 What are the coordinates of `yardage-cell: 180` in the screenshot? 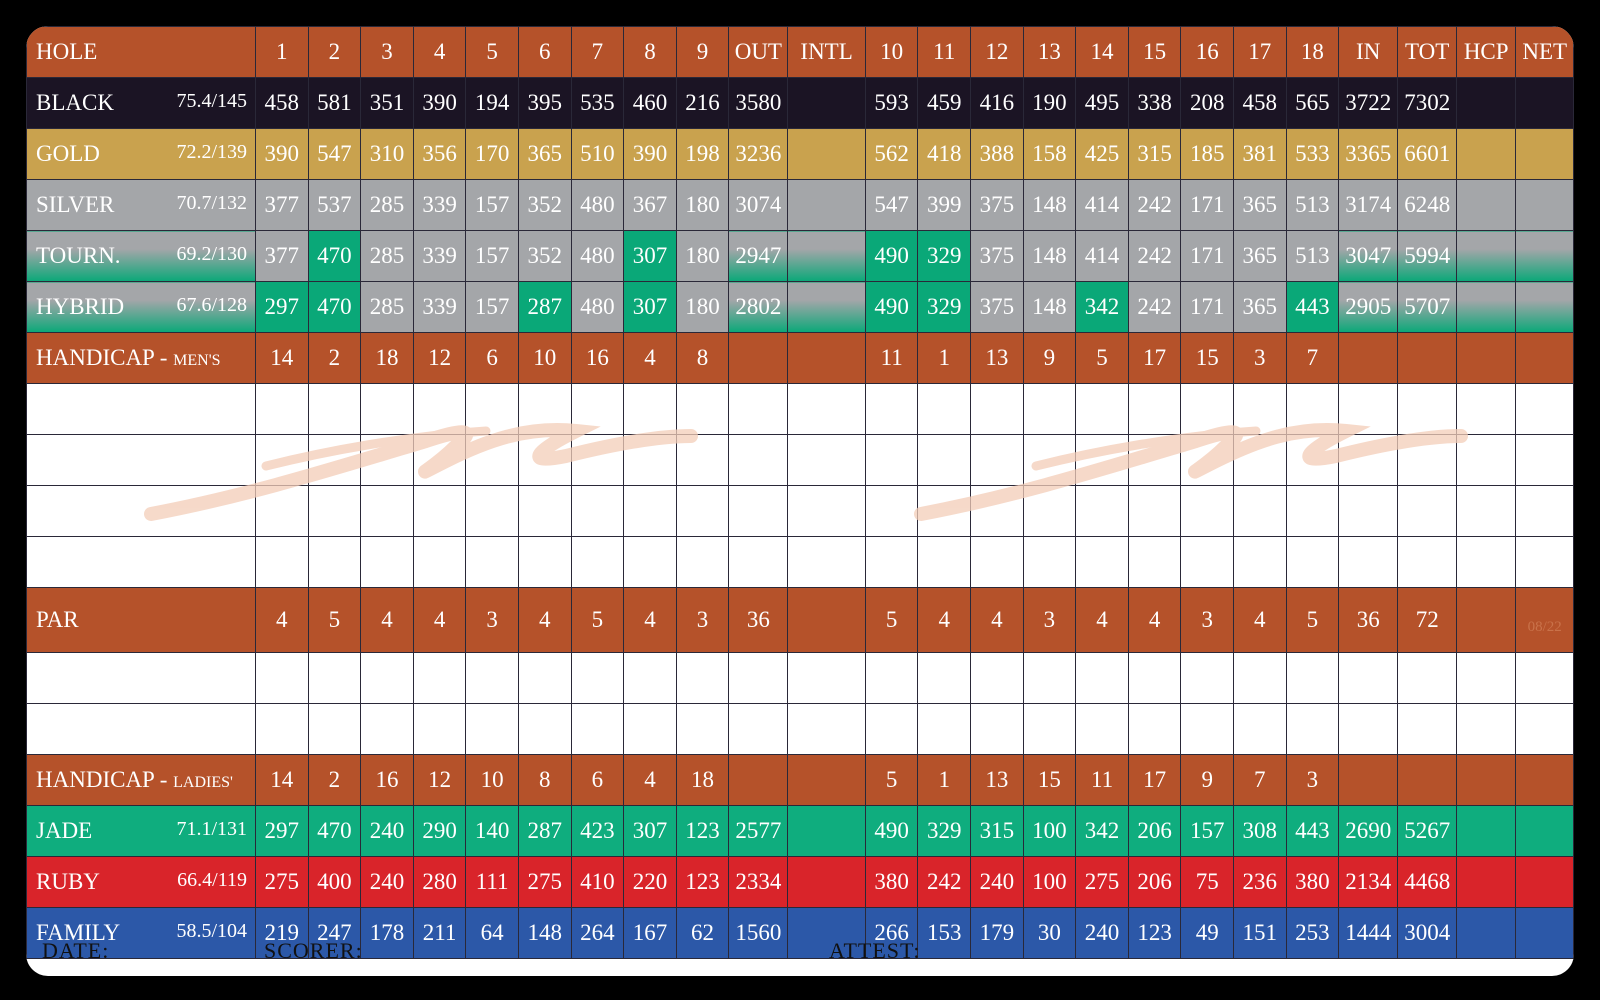 It's located at (702, 256).